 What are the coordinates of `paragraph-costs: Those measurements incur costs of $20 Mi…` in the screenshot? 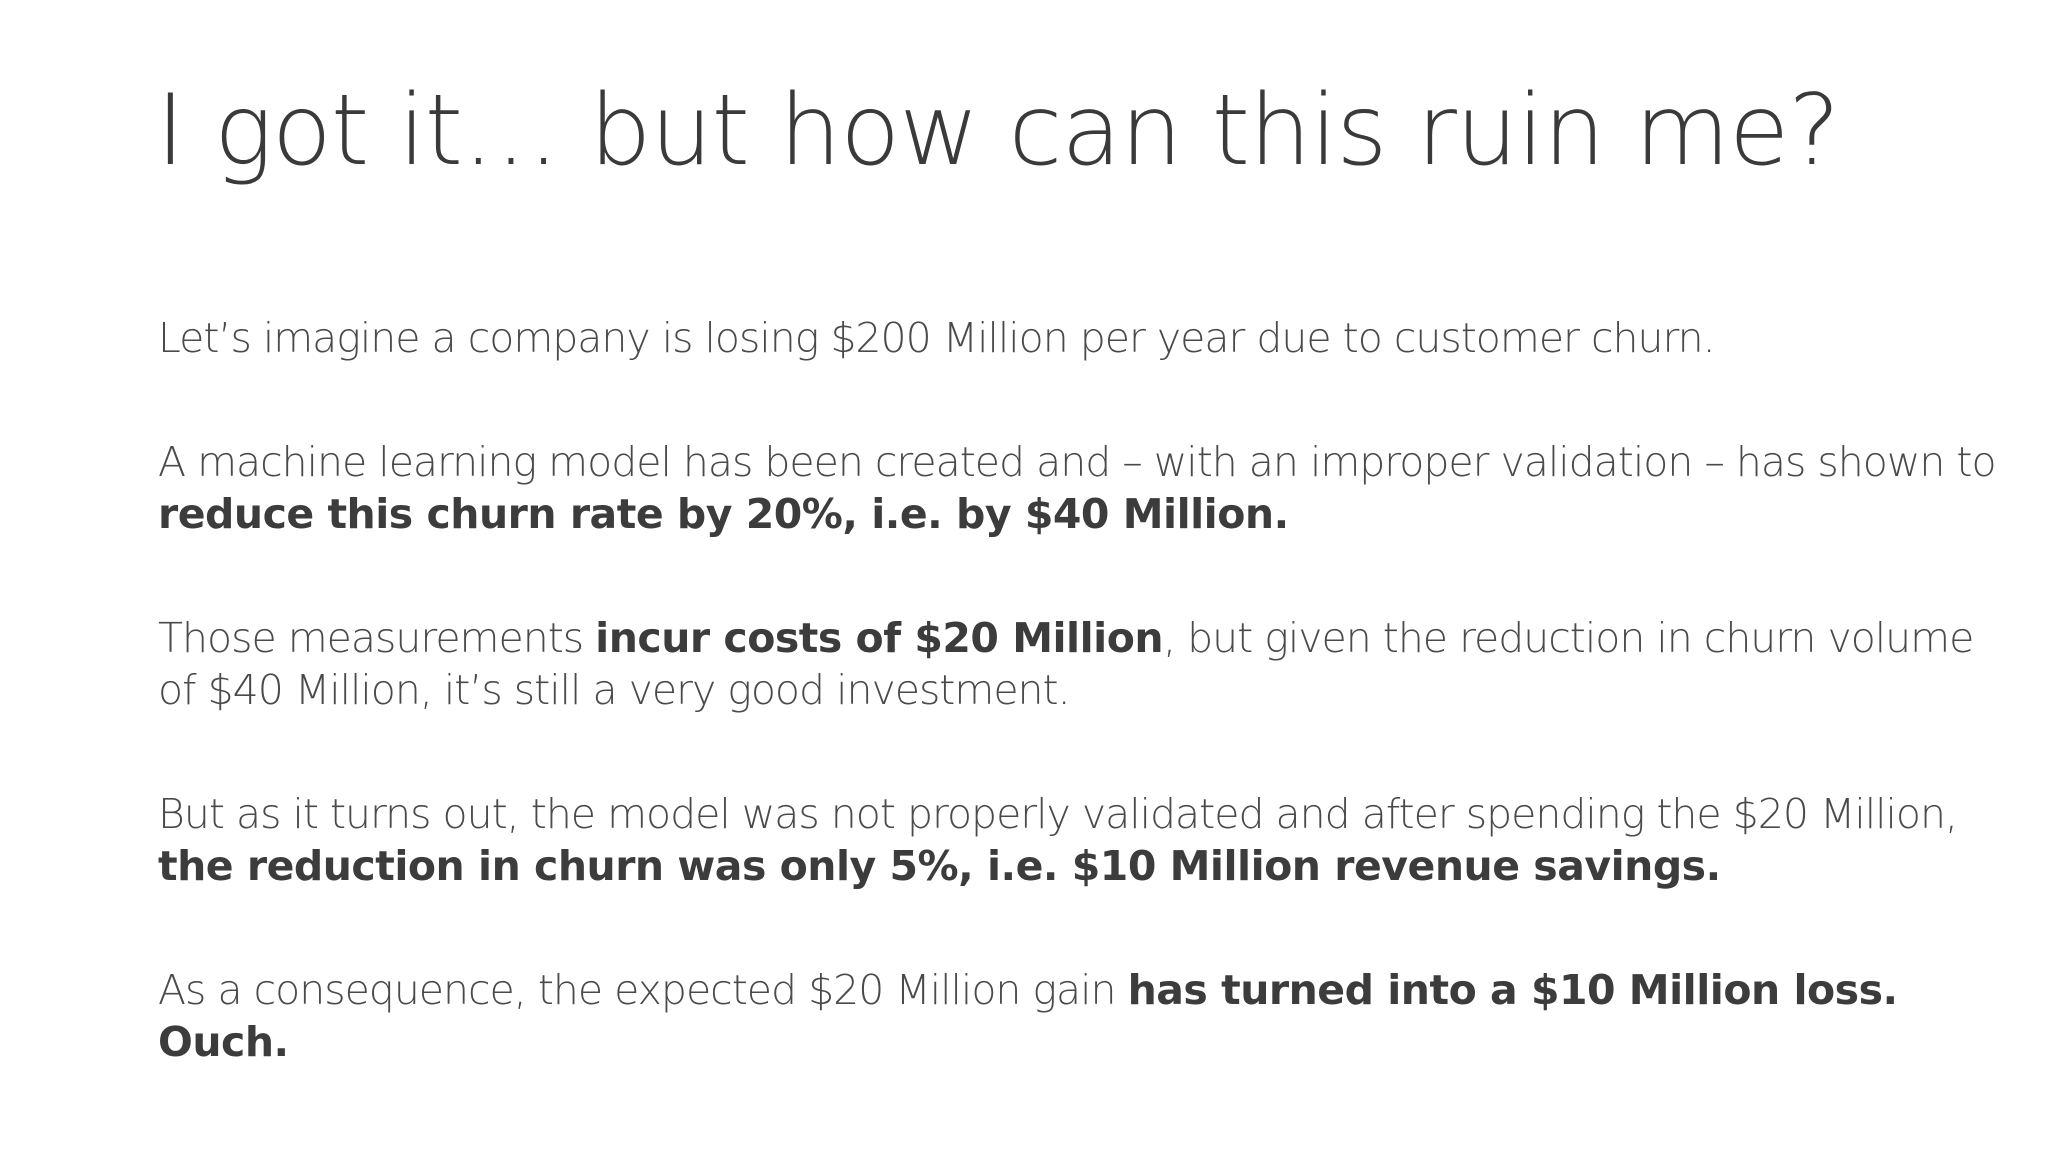 It's located at (1078, 664).